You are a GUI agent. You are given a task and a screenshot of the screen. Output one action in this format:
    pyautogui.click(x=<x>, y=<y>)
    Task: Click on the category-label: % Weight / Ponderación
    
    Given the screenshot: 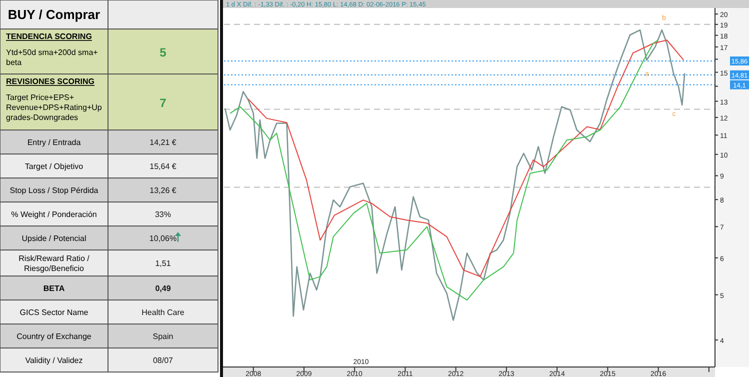 What is the action you would take?
    pyautogui.click(x=54, y=214)
    